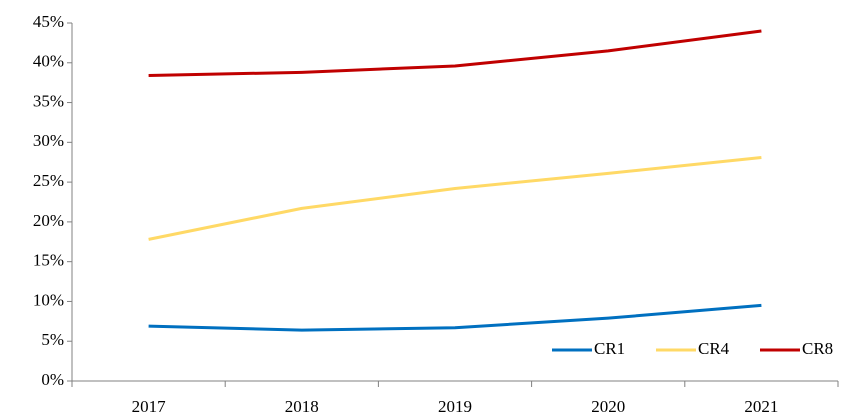 The height and width of the screenshot is (418, 862). I want to click on y-tick-label: 10%, so click(48, 299).